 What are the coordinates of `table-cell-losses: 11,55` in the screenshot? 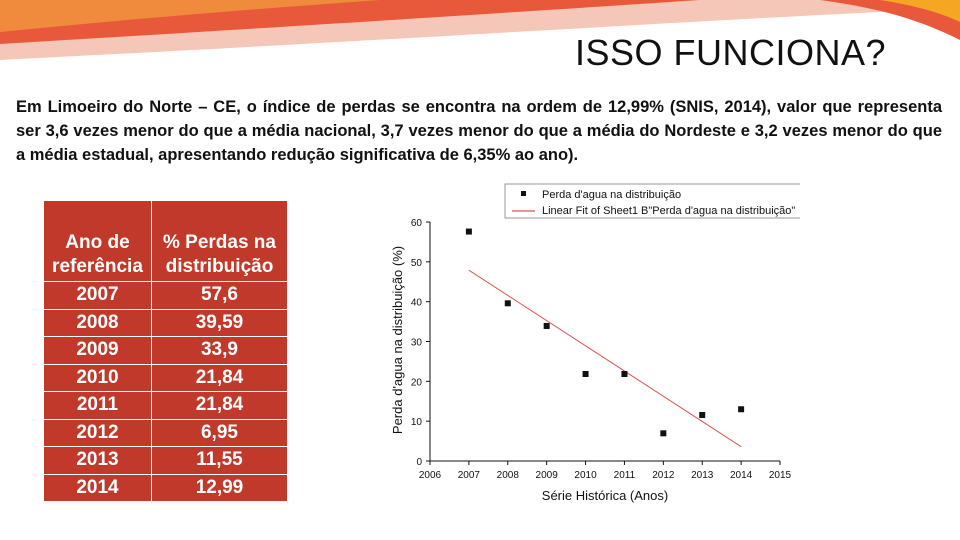 It's located at (219, 460).